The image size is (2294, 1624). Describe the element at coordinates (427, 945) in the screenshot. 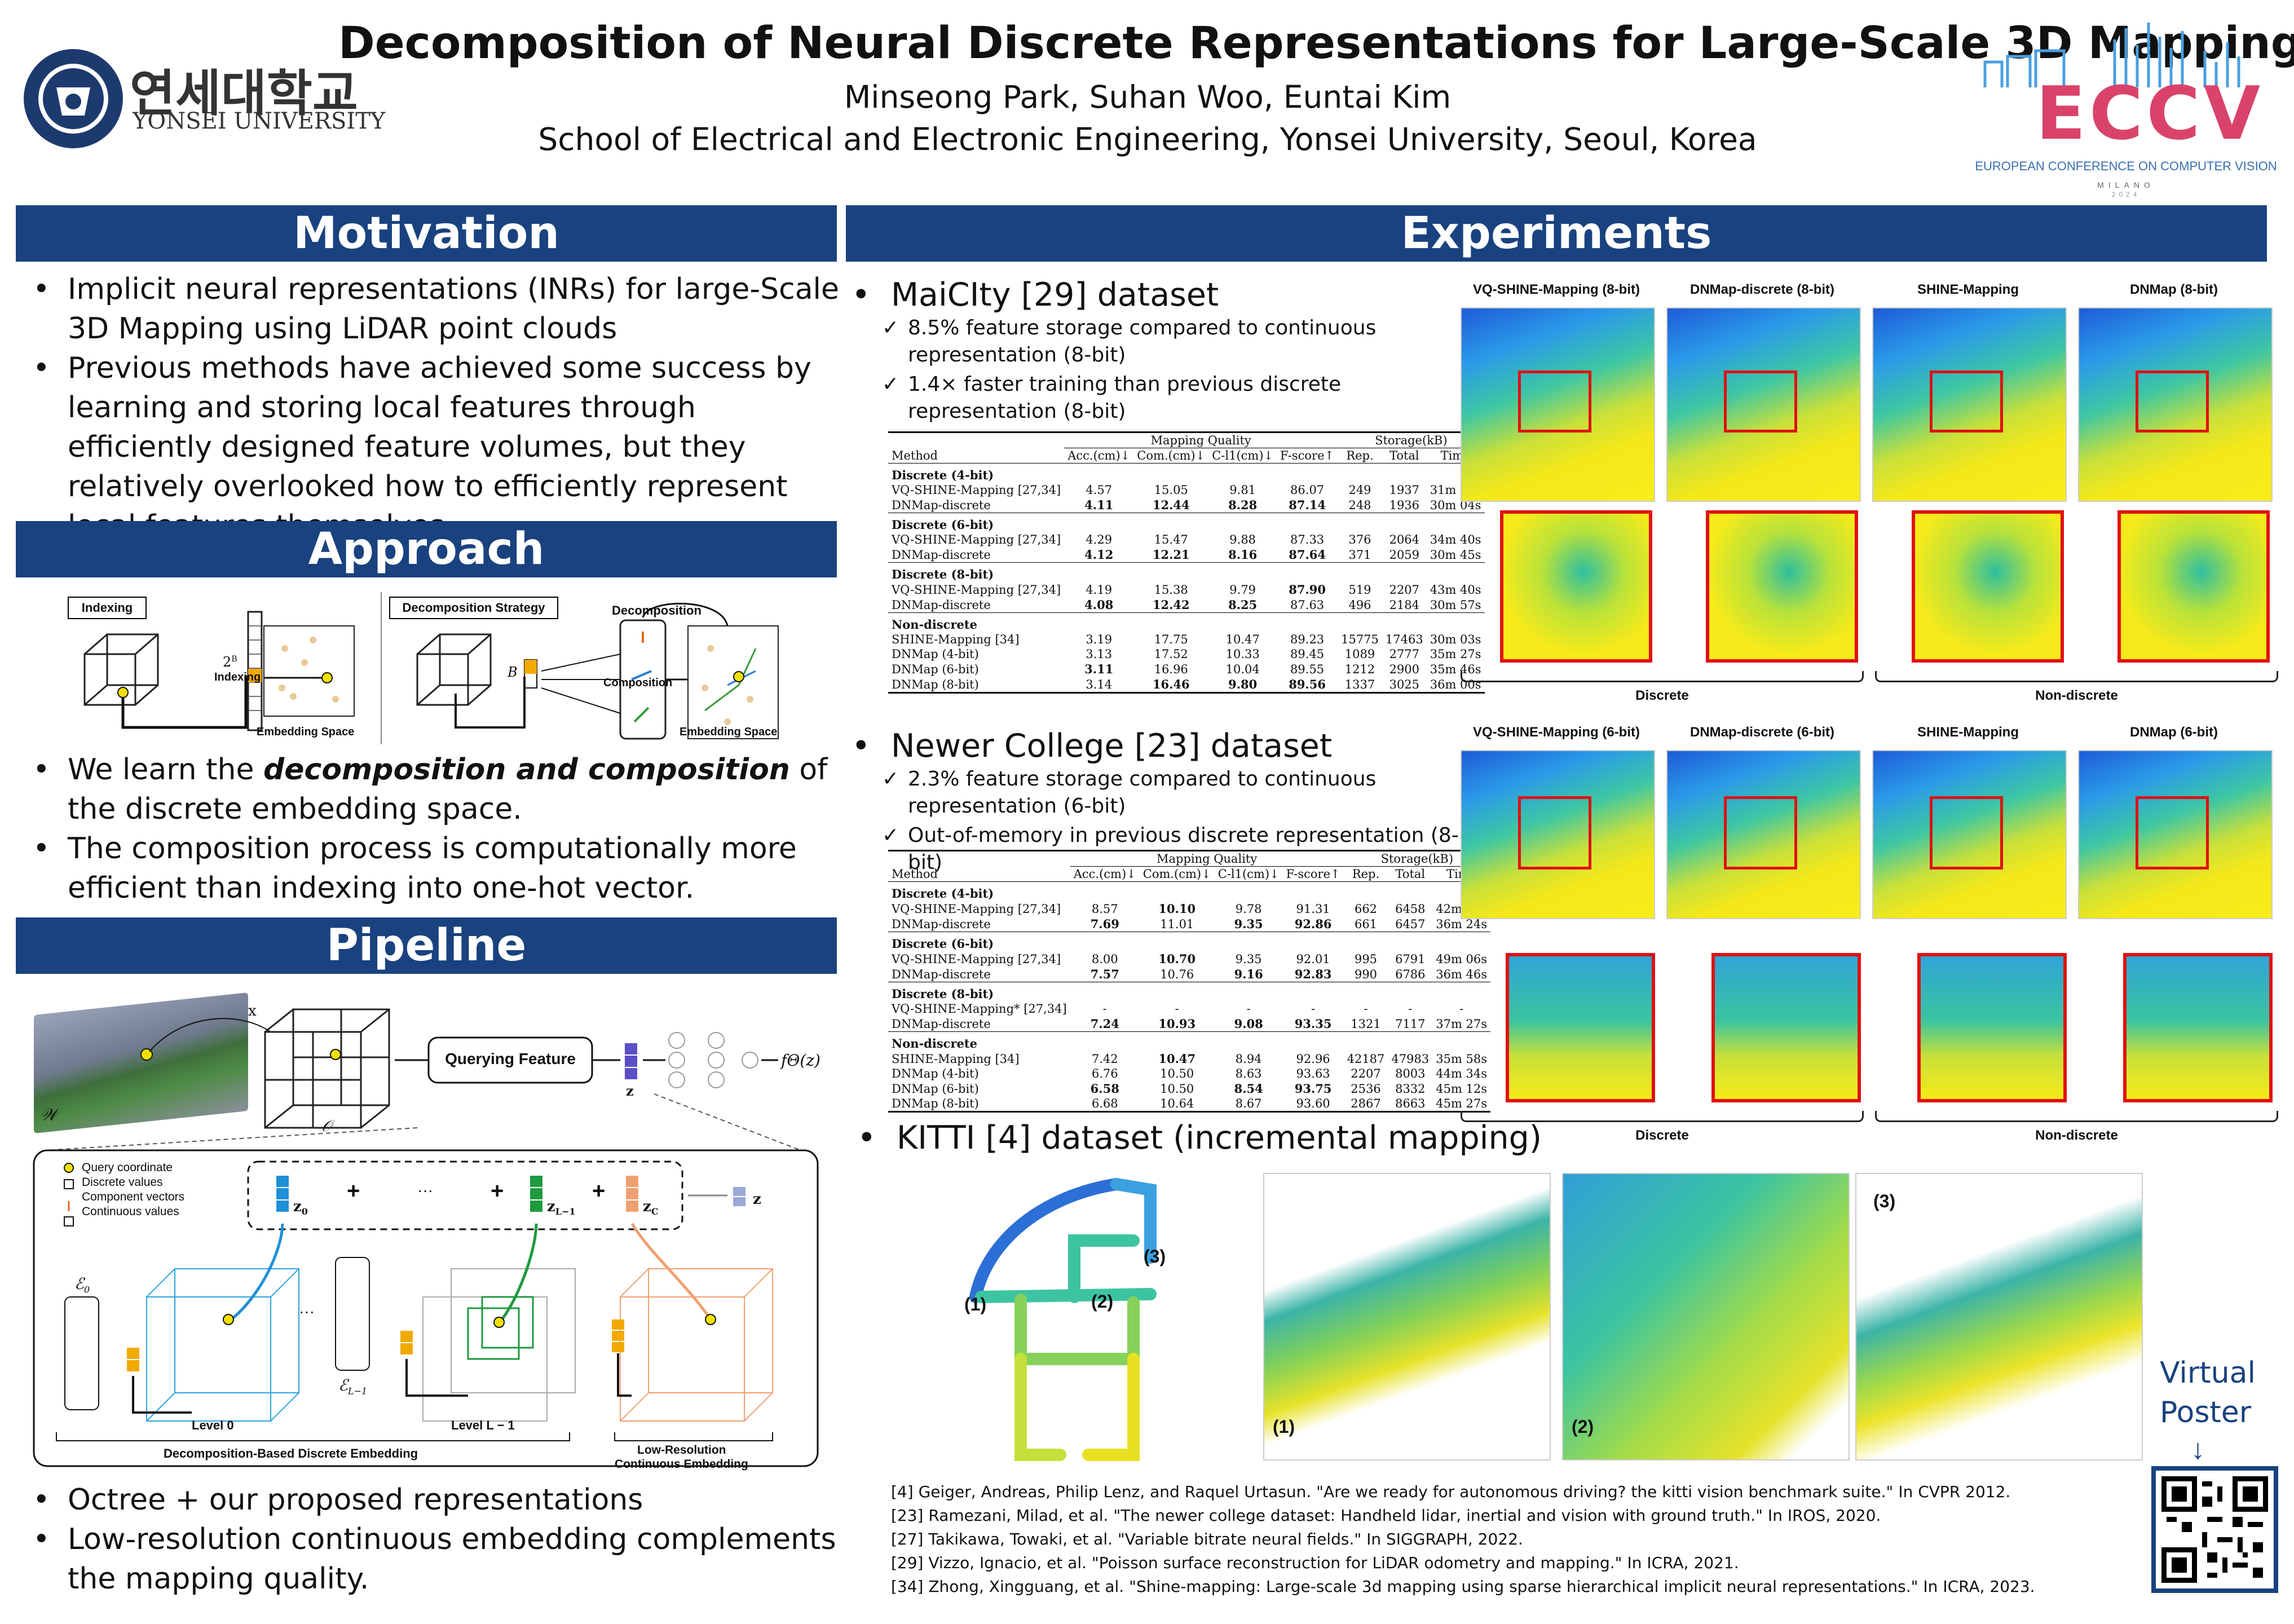

I see `pipeline-heading: Pipeline` at that location.